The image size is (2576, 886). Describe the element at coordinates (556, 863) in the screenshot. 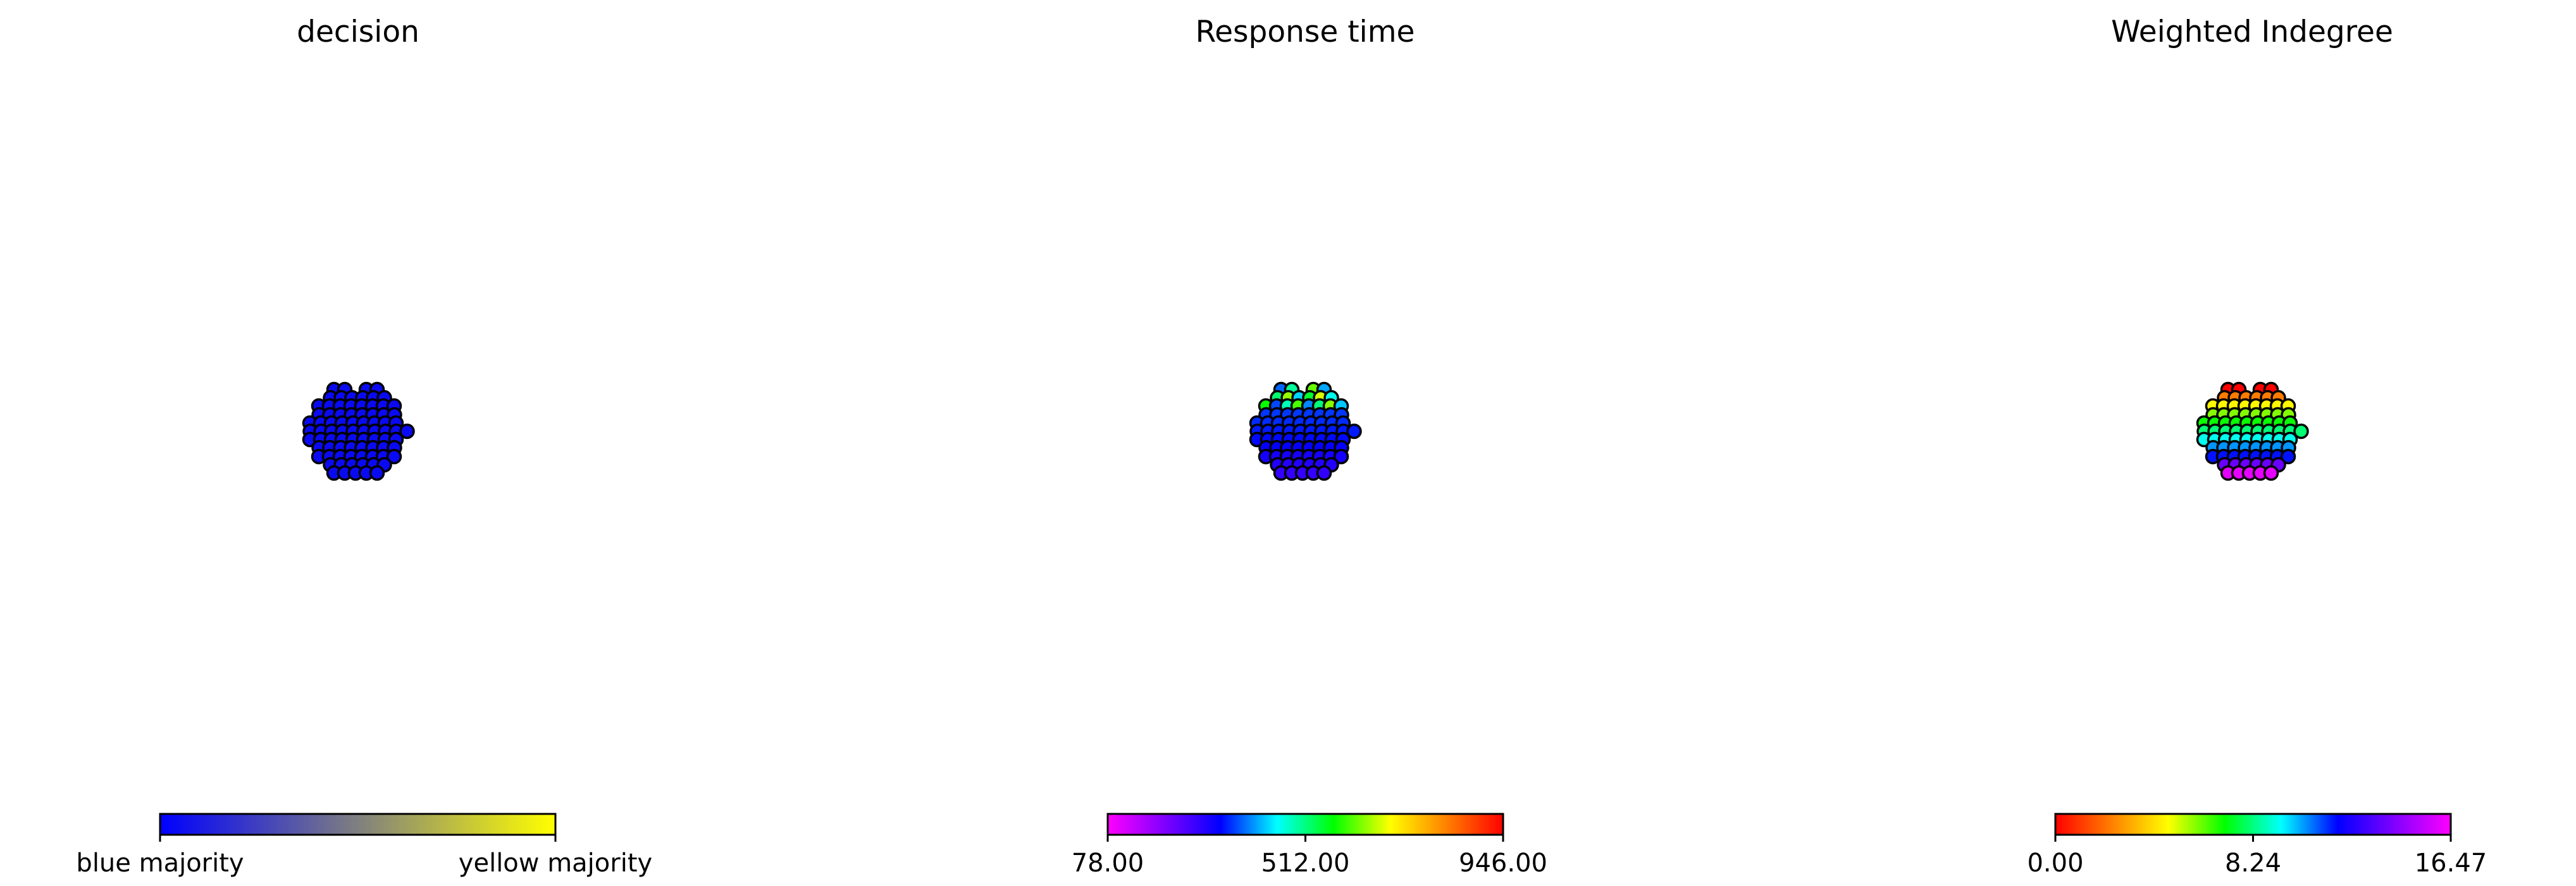

I see `colorbar-tick-label-decision-1: yellow majority` at that location.